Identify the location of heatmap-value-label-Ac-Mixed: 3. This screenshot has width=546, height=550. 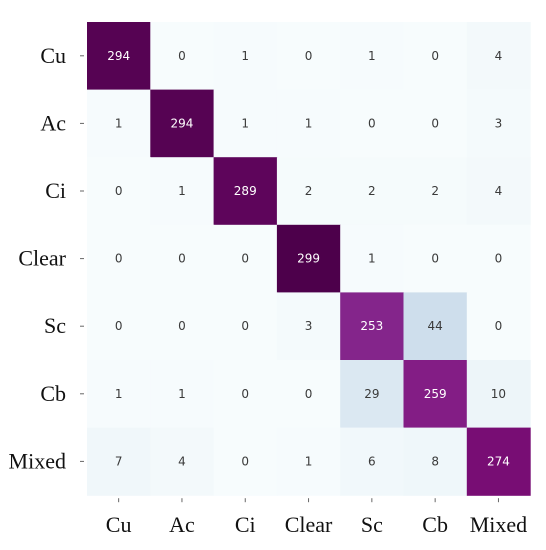
(499, 123).